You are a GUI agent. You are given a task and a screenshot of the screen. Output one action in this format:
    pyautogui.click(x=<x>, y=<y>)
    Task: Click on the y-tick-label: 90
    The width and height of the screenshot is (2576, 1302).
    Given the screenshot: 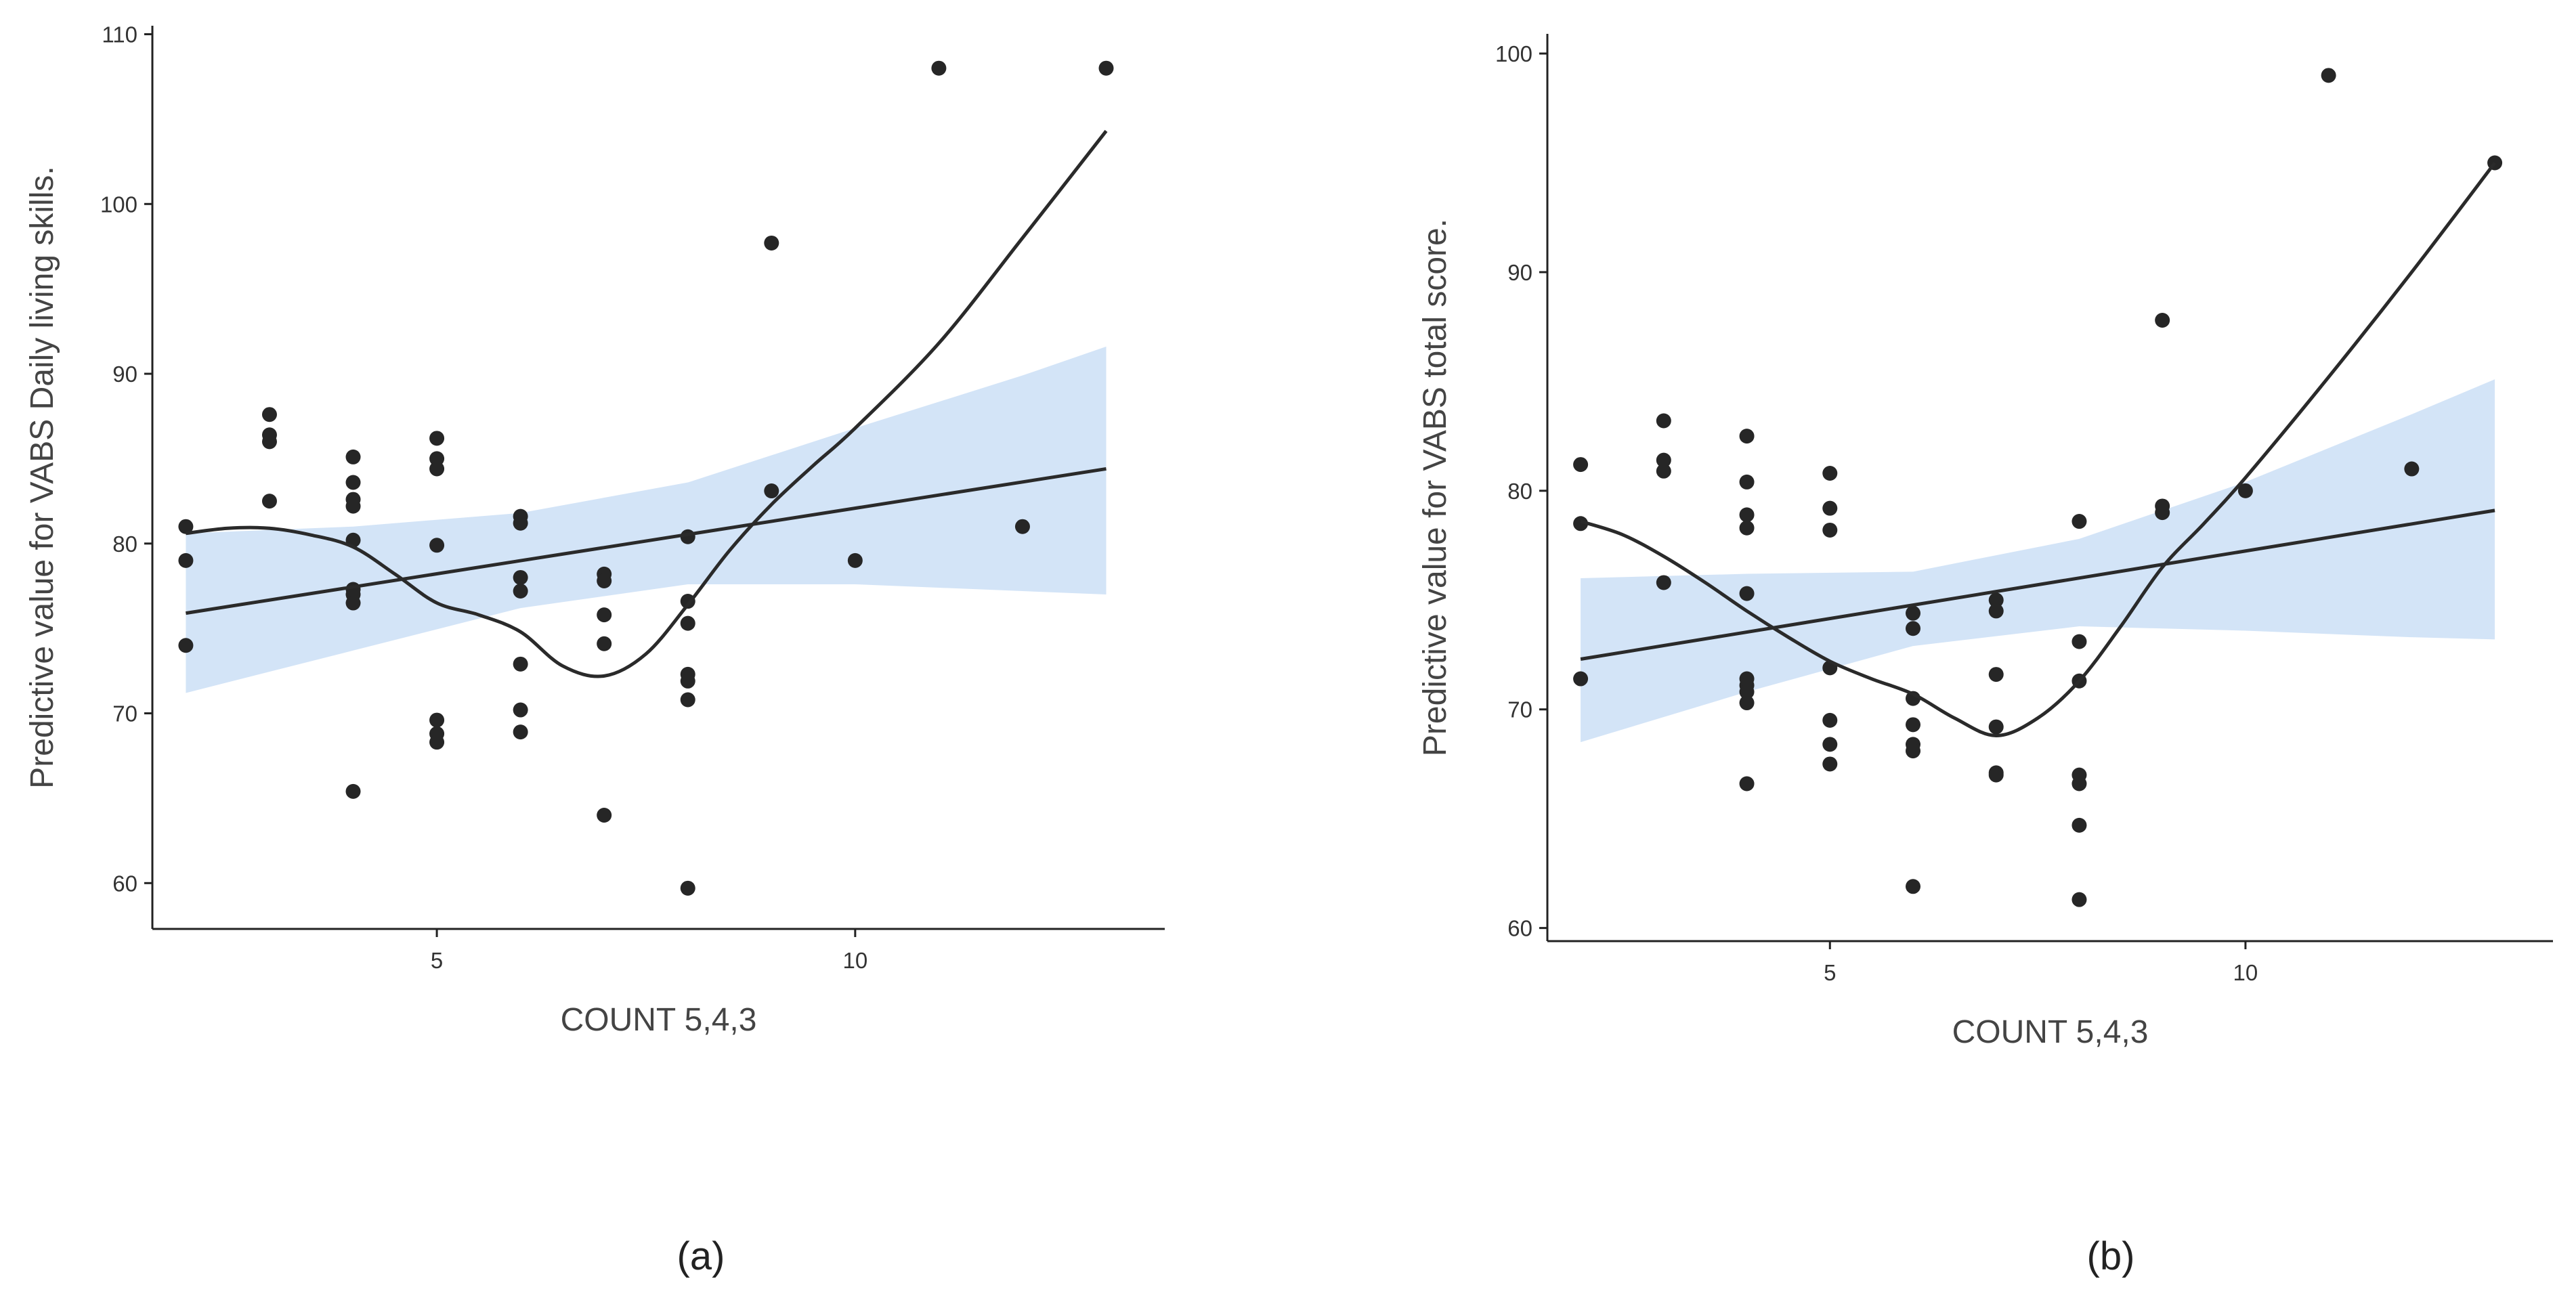 What is the action you would take?
    pyautogui.click(x=124, y=374)
    